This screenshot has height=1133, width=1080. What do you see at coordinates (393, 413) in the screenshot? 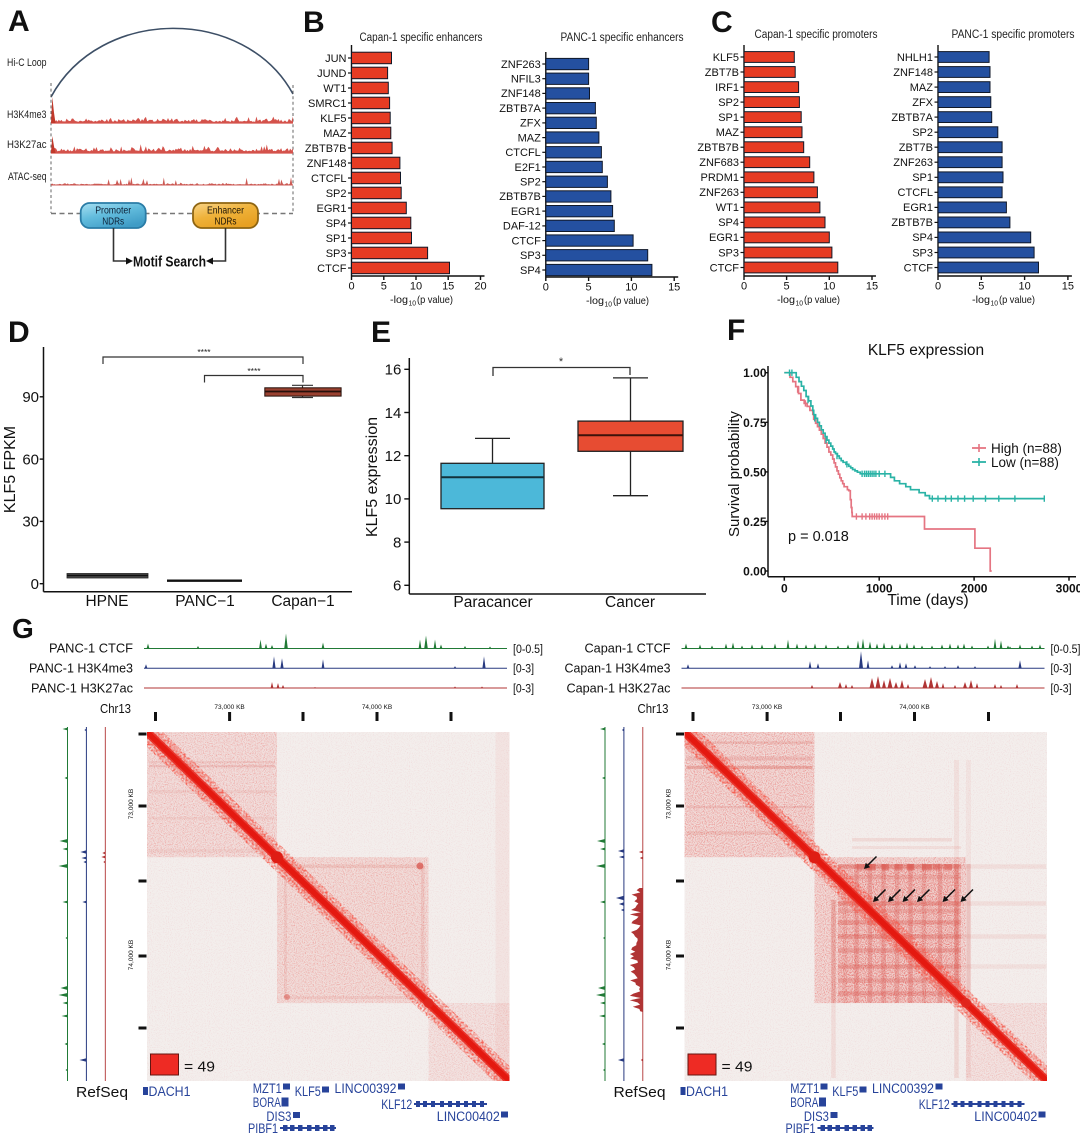
I see `svg-text: 14` at bounding box center [393, 413].